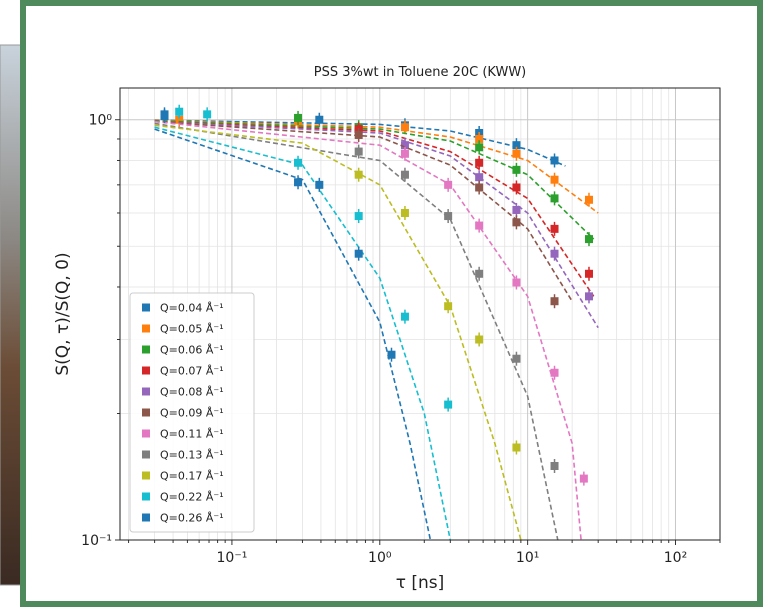  I want to click on legend-label: Q=0.04 Å⁻¹, so click(192, 308).